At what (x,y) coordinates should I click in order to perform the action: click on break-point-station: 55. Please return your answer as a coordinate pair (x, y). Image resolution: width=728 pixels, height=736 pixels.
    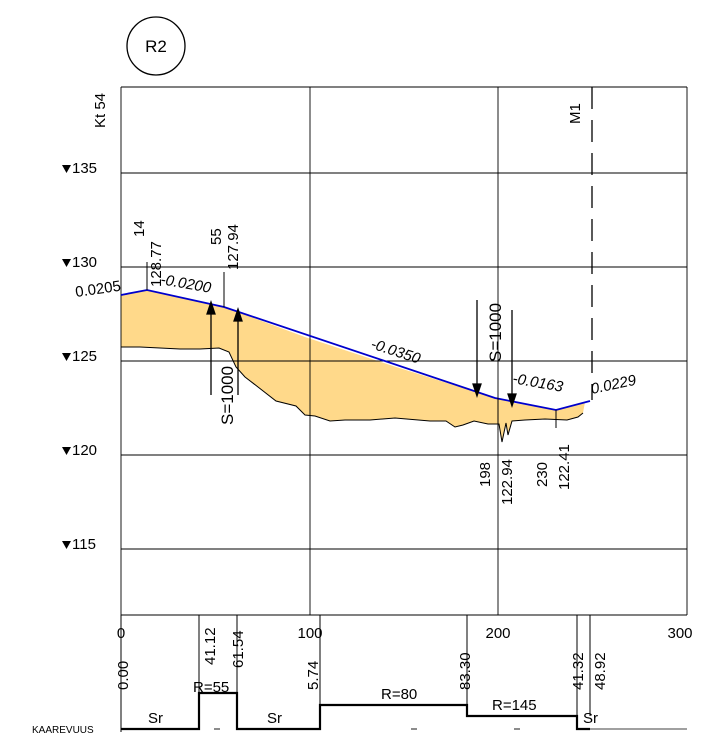
    Looking at the image, I should click on (216, 236).